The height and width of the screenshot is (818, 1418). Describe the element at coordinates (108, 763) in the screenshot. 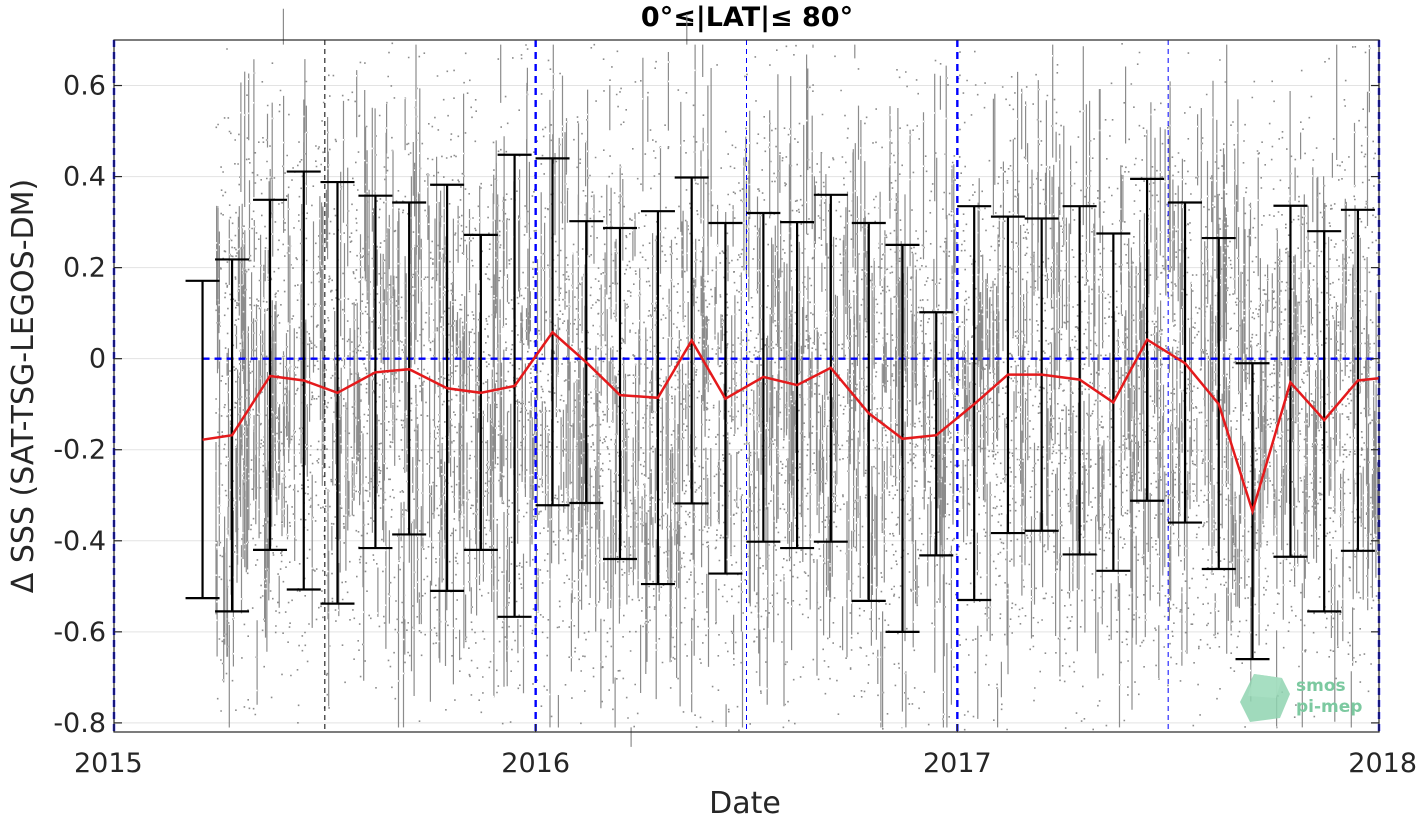

I see `x-tick-label: 2015` at that location.